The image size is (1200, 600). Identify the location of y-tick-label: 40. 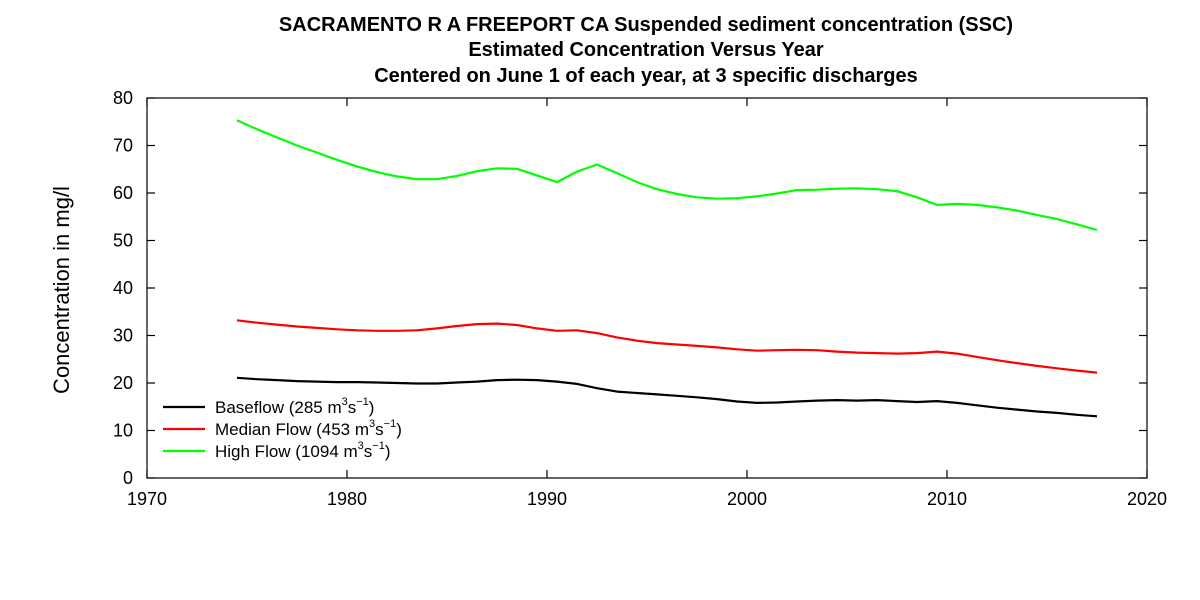
(123, 288).